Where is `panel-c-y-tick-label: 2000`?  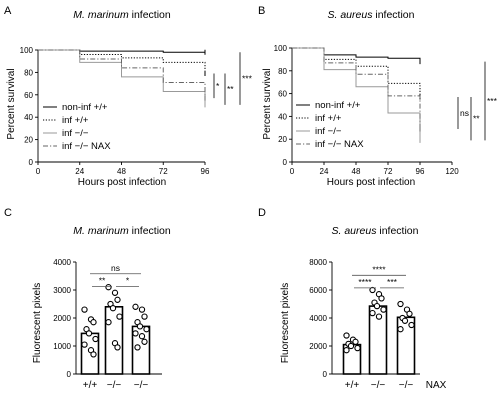 panel-c-y-tick-label: 2000 is located at coordinates (62, 318).